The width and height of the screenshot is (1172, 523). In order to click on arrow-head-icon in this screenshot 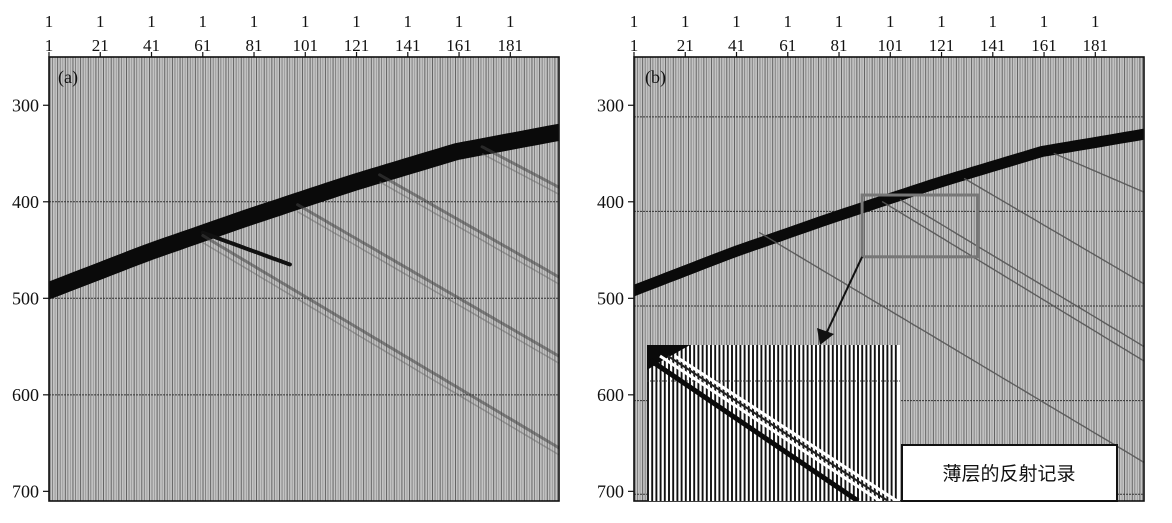, I will do `click(825, 336)`.